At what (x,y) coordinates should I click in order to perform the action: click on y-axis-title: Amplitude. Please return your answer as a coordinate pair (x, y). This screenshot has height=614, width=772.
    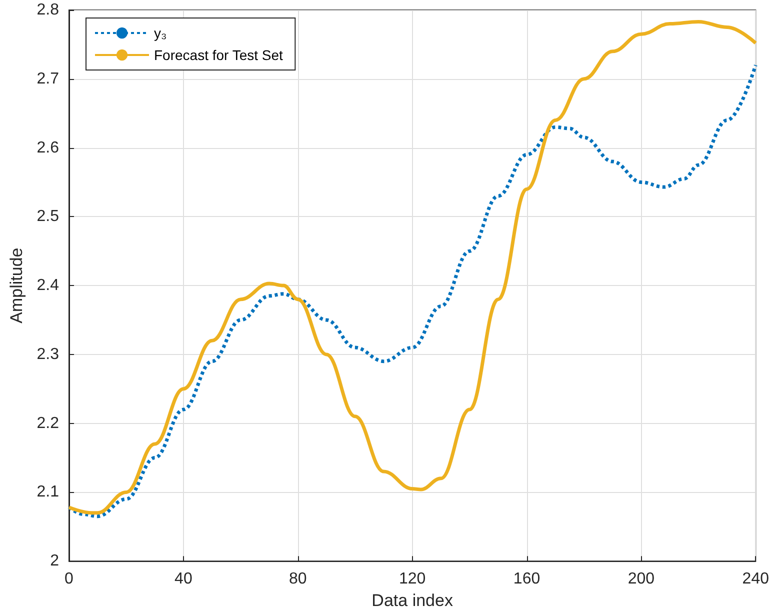
    Looking at the image, I should click on (16, 286).